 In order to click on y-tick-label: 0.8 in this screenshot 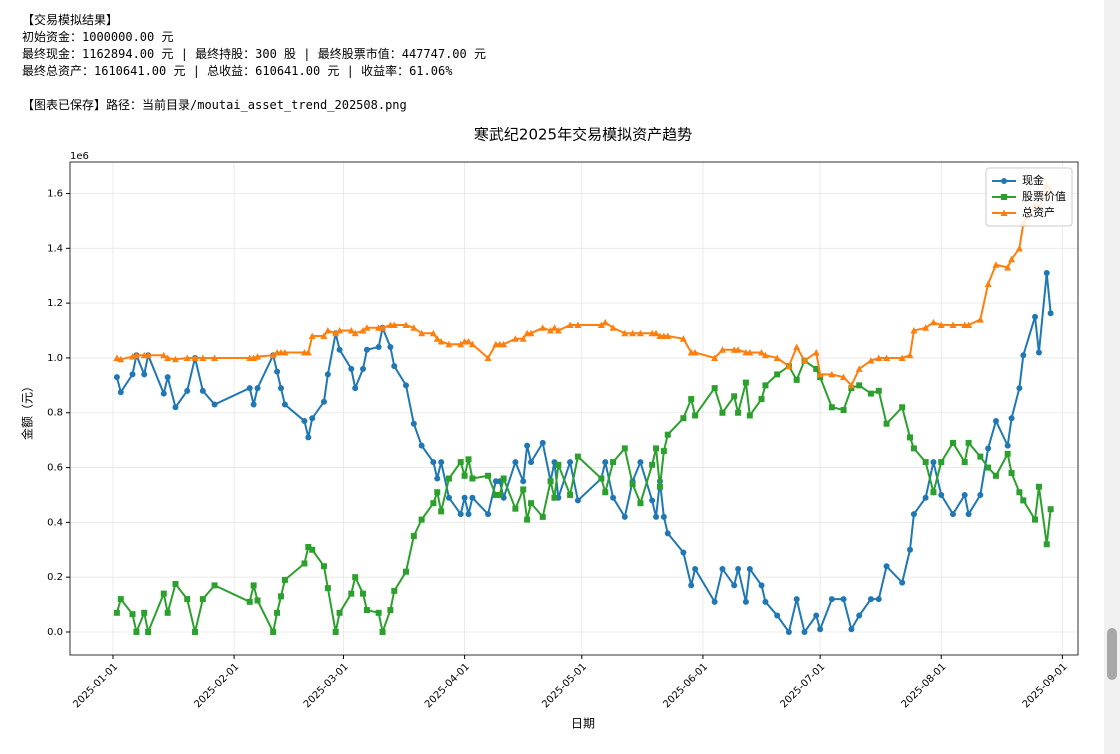, I will do `click(55, 413)`.